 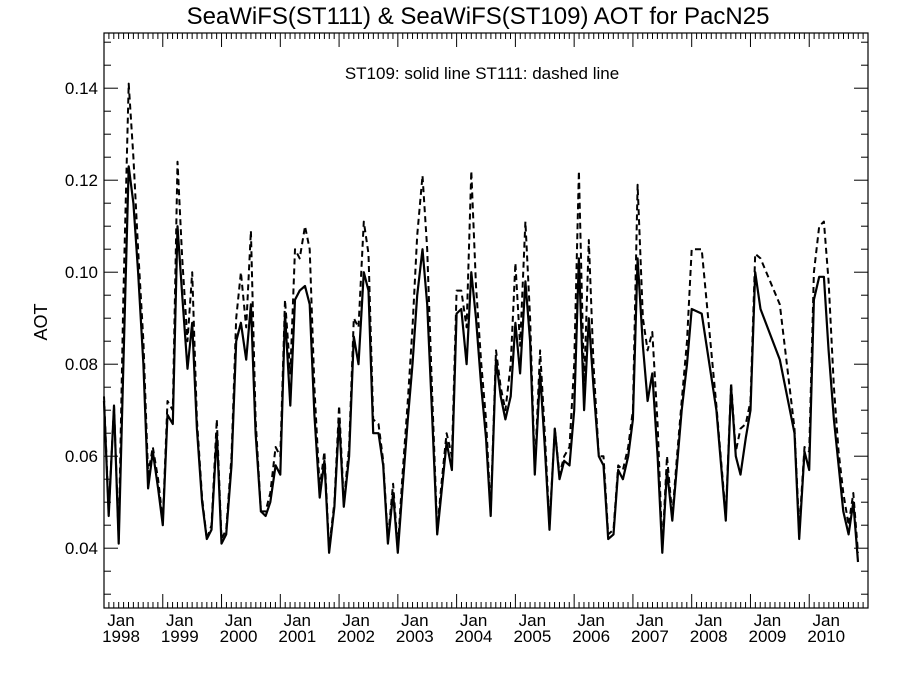 I want to click on x-tick-label-year: 2010, so click(x=826, y=636).